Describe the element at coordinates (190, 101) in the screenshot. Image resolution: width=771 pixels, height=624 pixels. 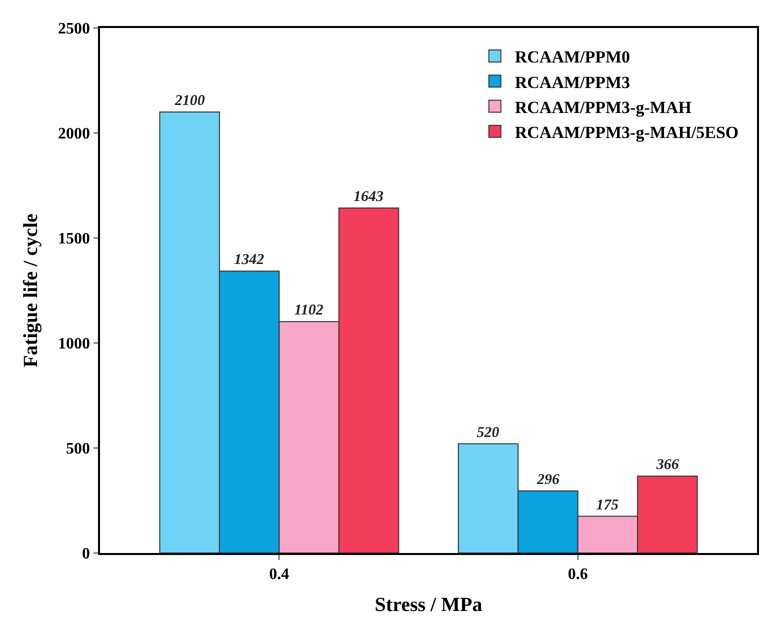
I see `data-label: 2100` at that location.